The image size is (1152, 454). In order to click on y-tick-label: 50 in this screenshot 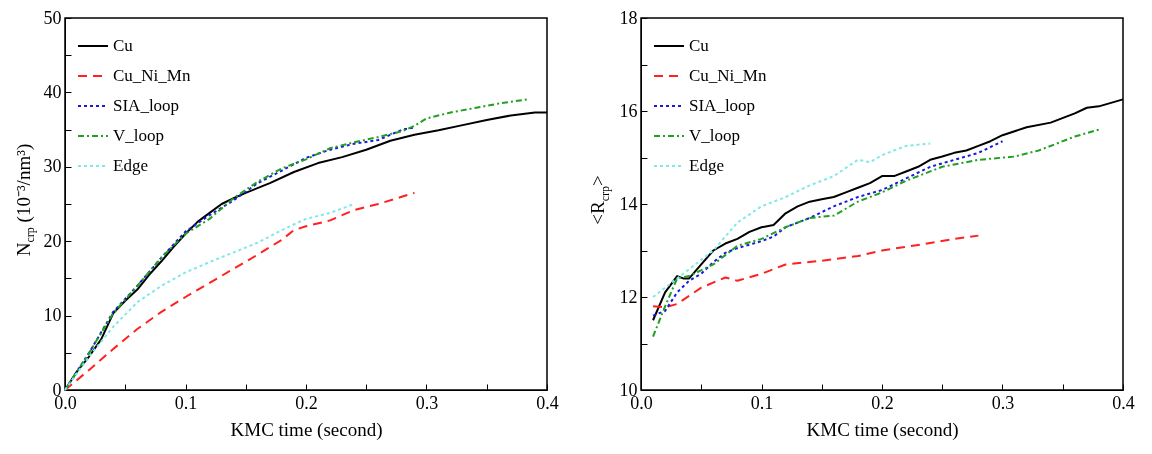, I will do `click(52, 17)`.